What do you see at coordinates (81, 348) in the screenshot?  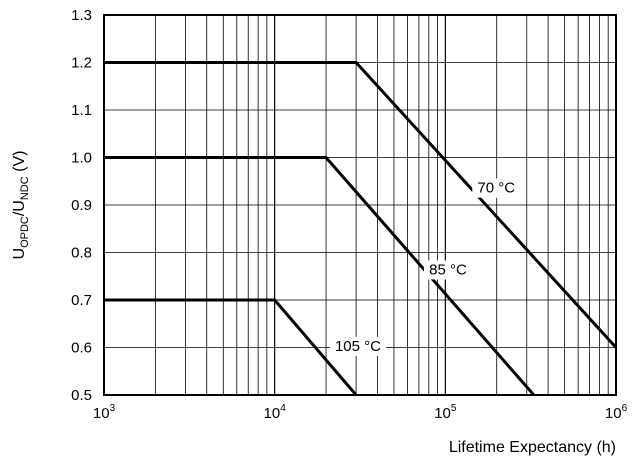 I see `y-tick-label: 0.6` at bounding box center [81, 348].